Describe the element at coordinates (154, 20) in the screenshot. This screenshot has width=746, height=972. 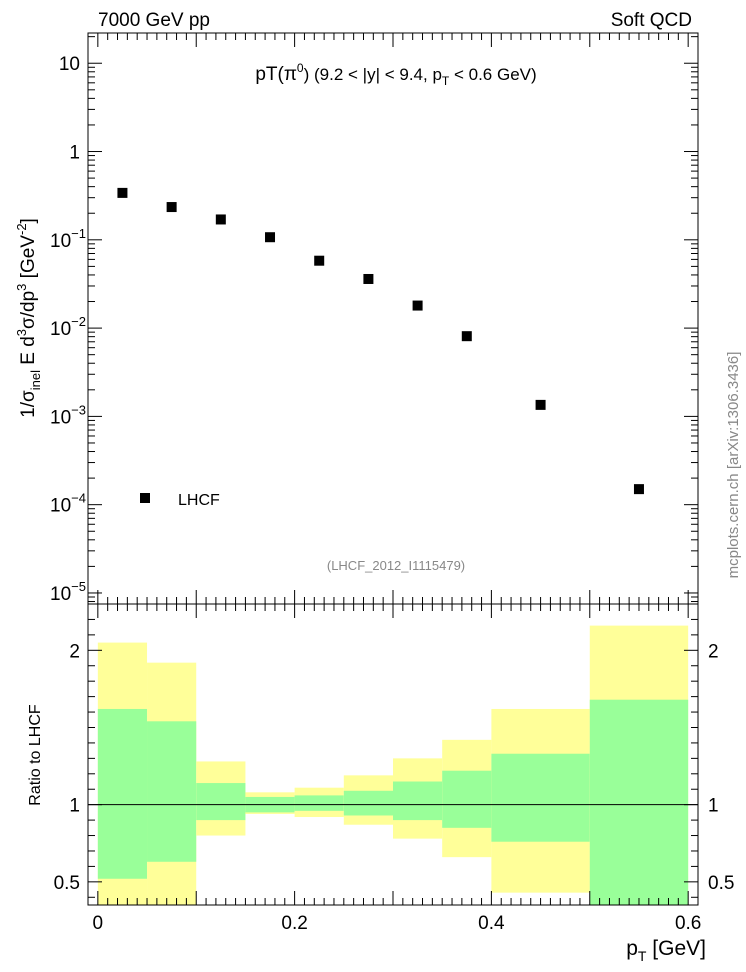
I see `header-left: 7000 GeV pp` at that location.